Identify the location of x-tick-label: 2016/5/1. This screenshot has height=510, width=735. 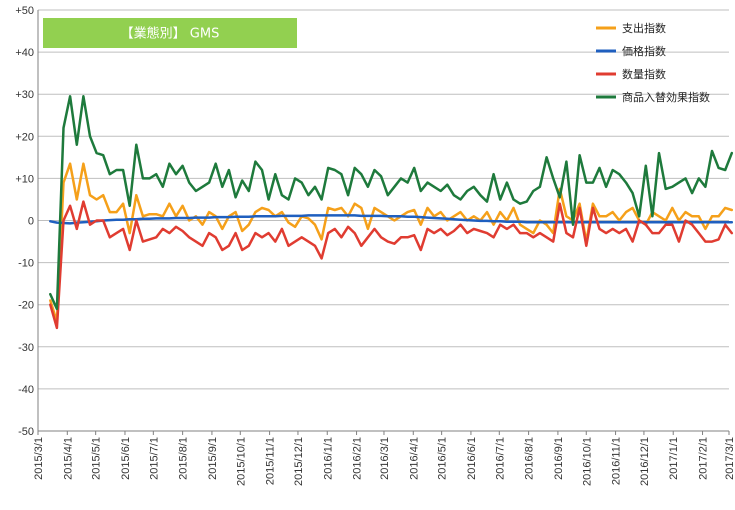
(443, 458).